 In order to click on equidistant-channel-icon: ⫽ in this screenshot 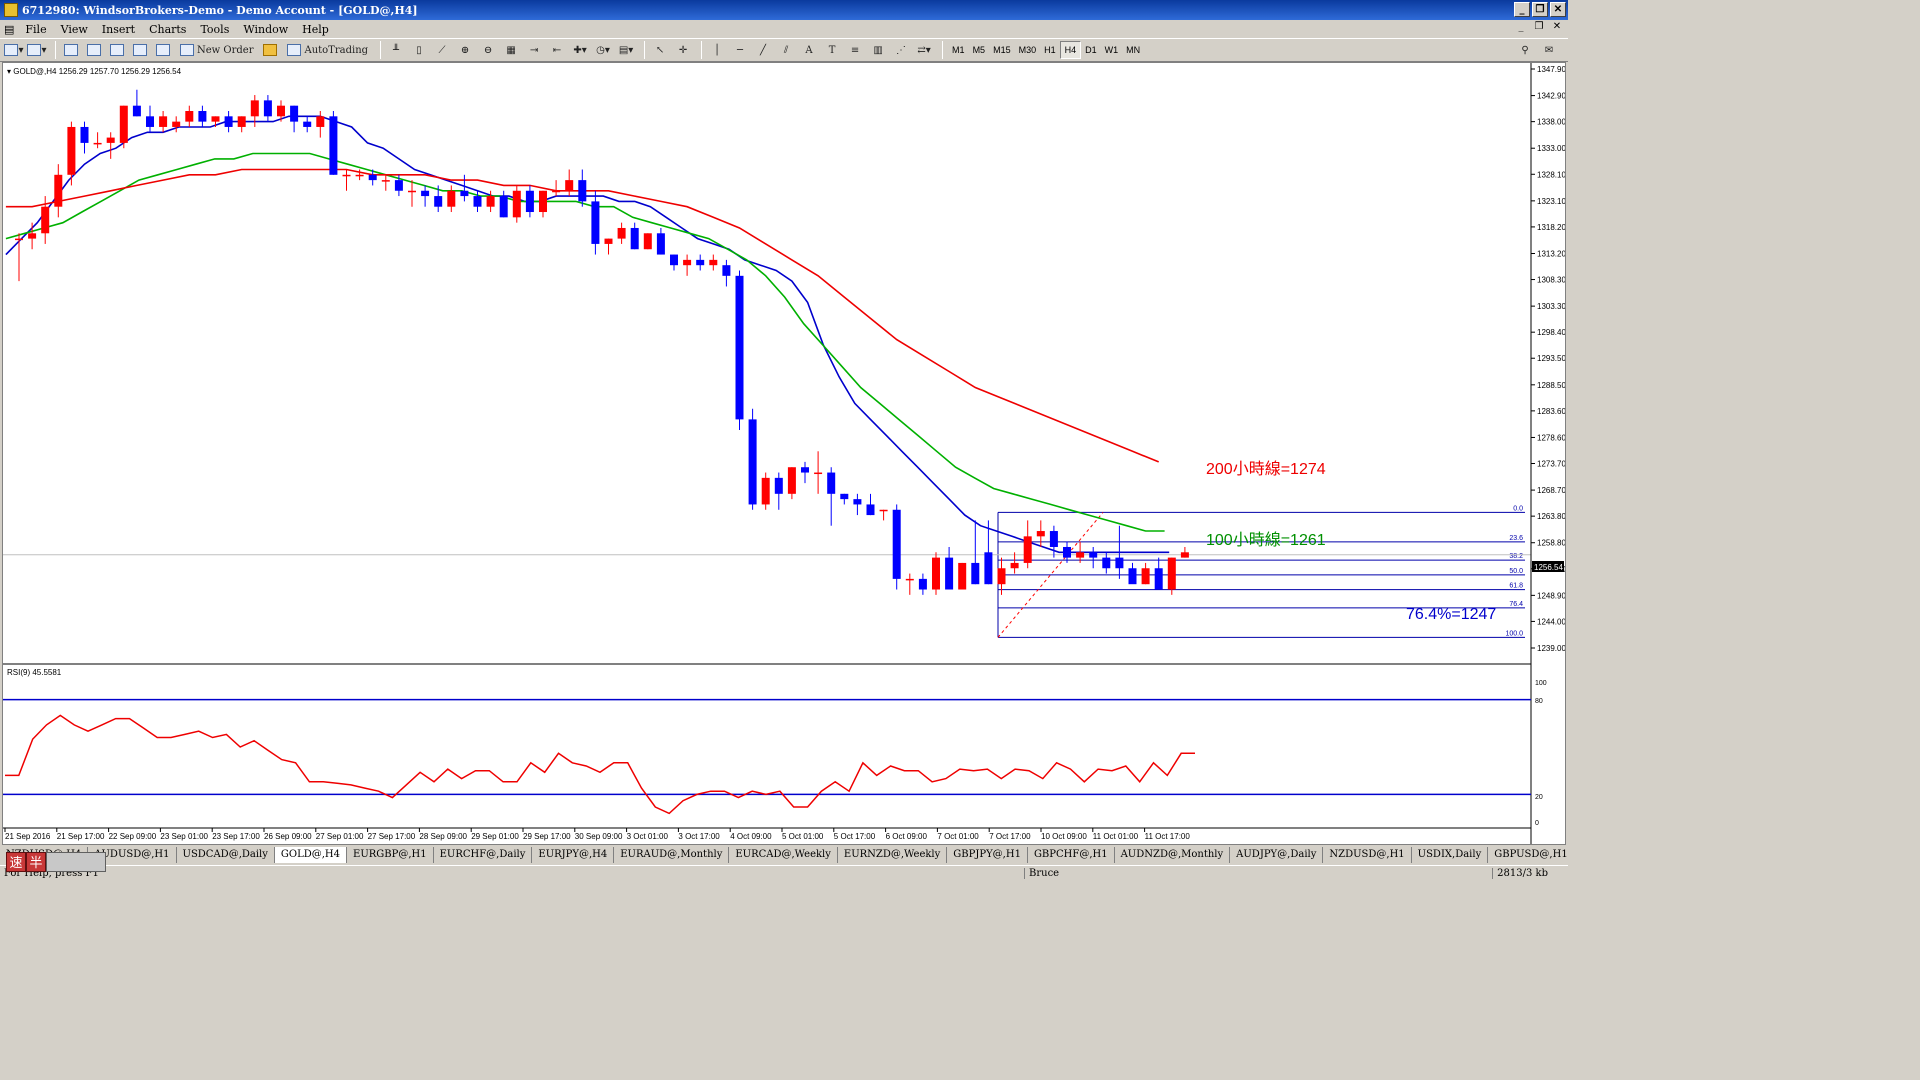, I will do `click(786, 50)`.